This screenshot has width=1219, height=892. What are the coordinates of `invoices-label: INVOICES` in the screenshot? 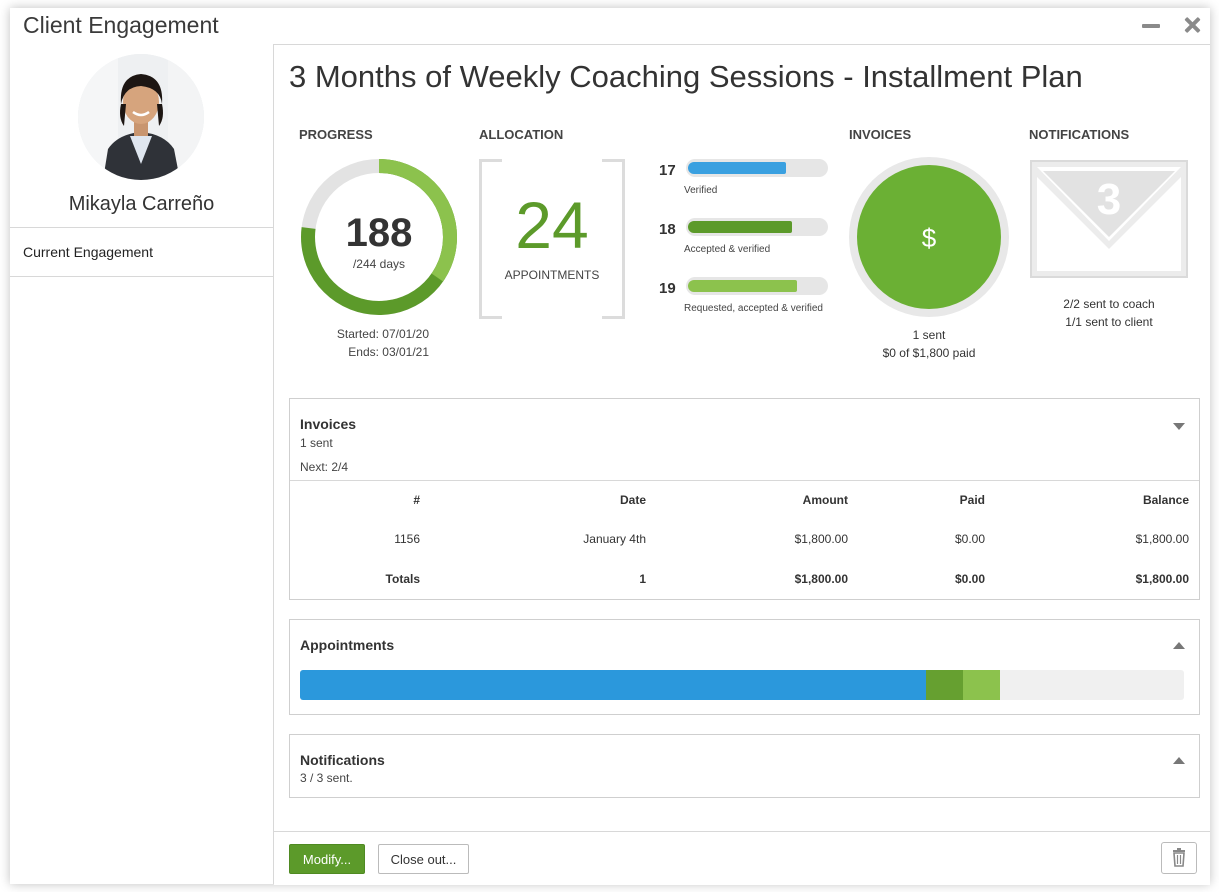 It's located at (880, 134).